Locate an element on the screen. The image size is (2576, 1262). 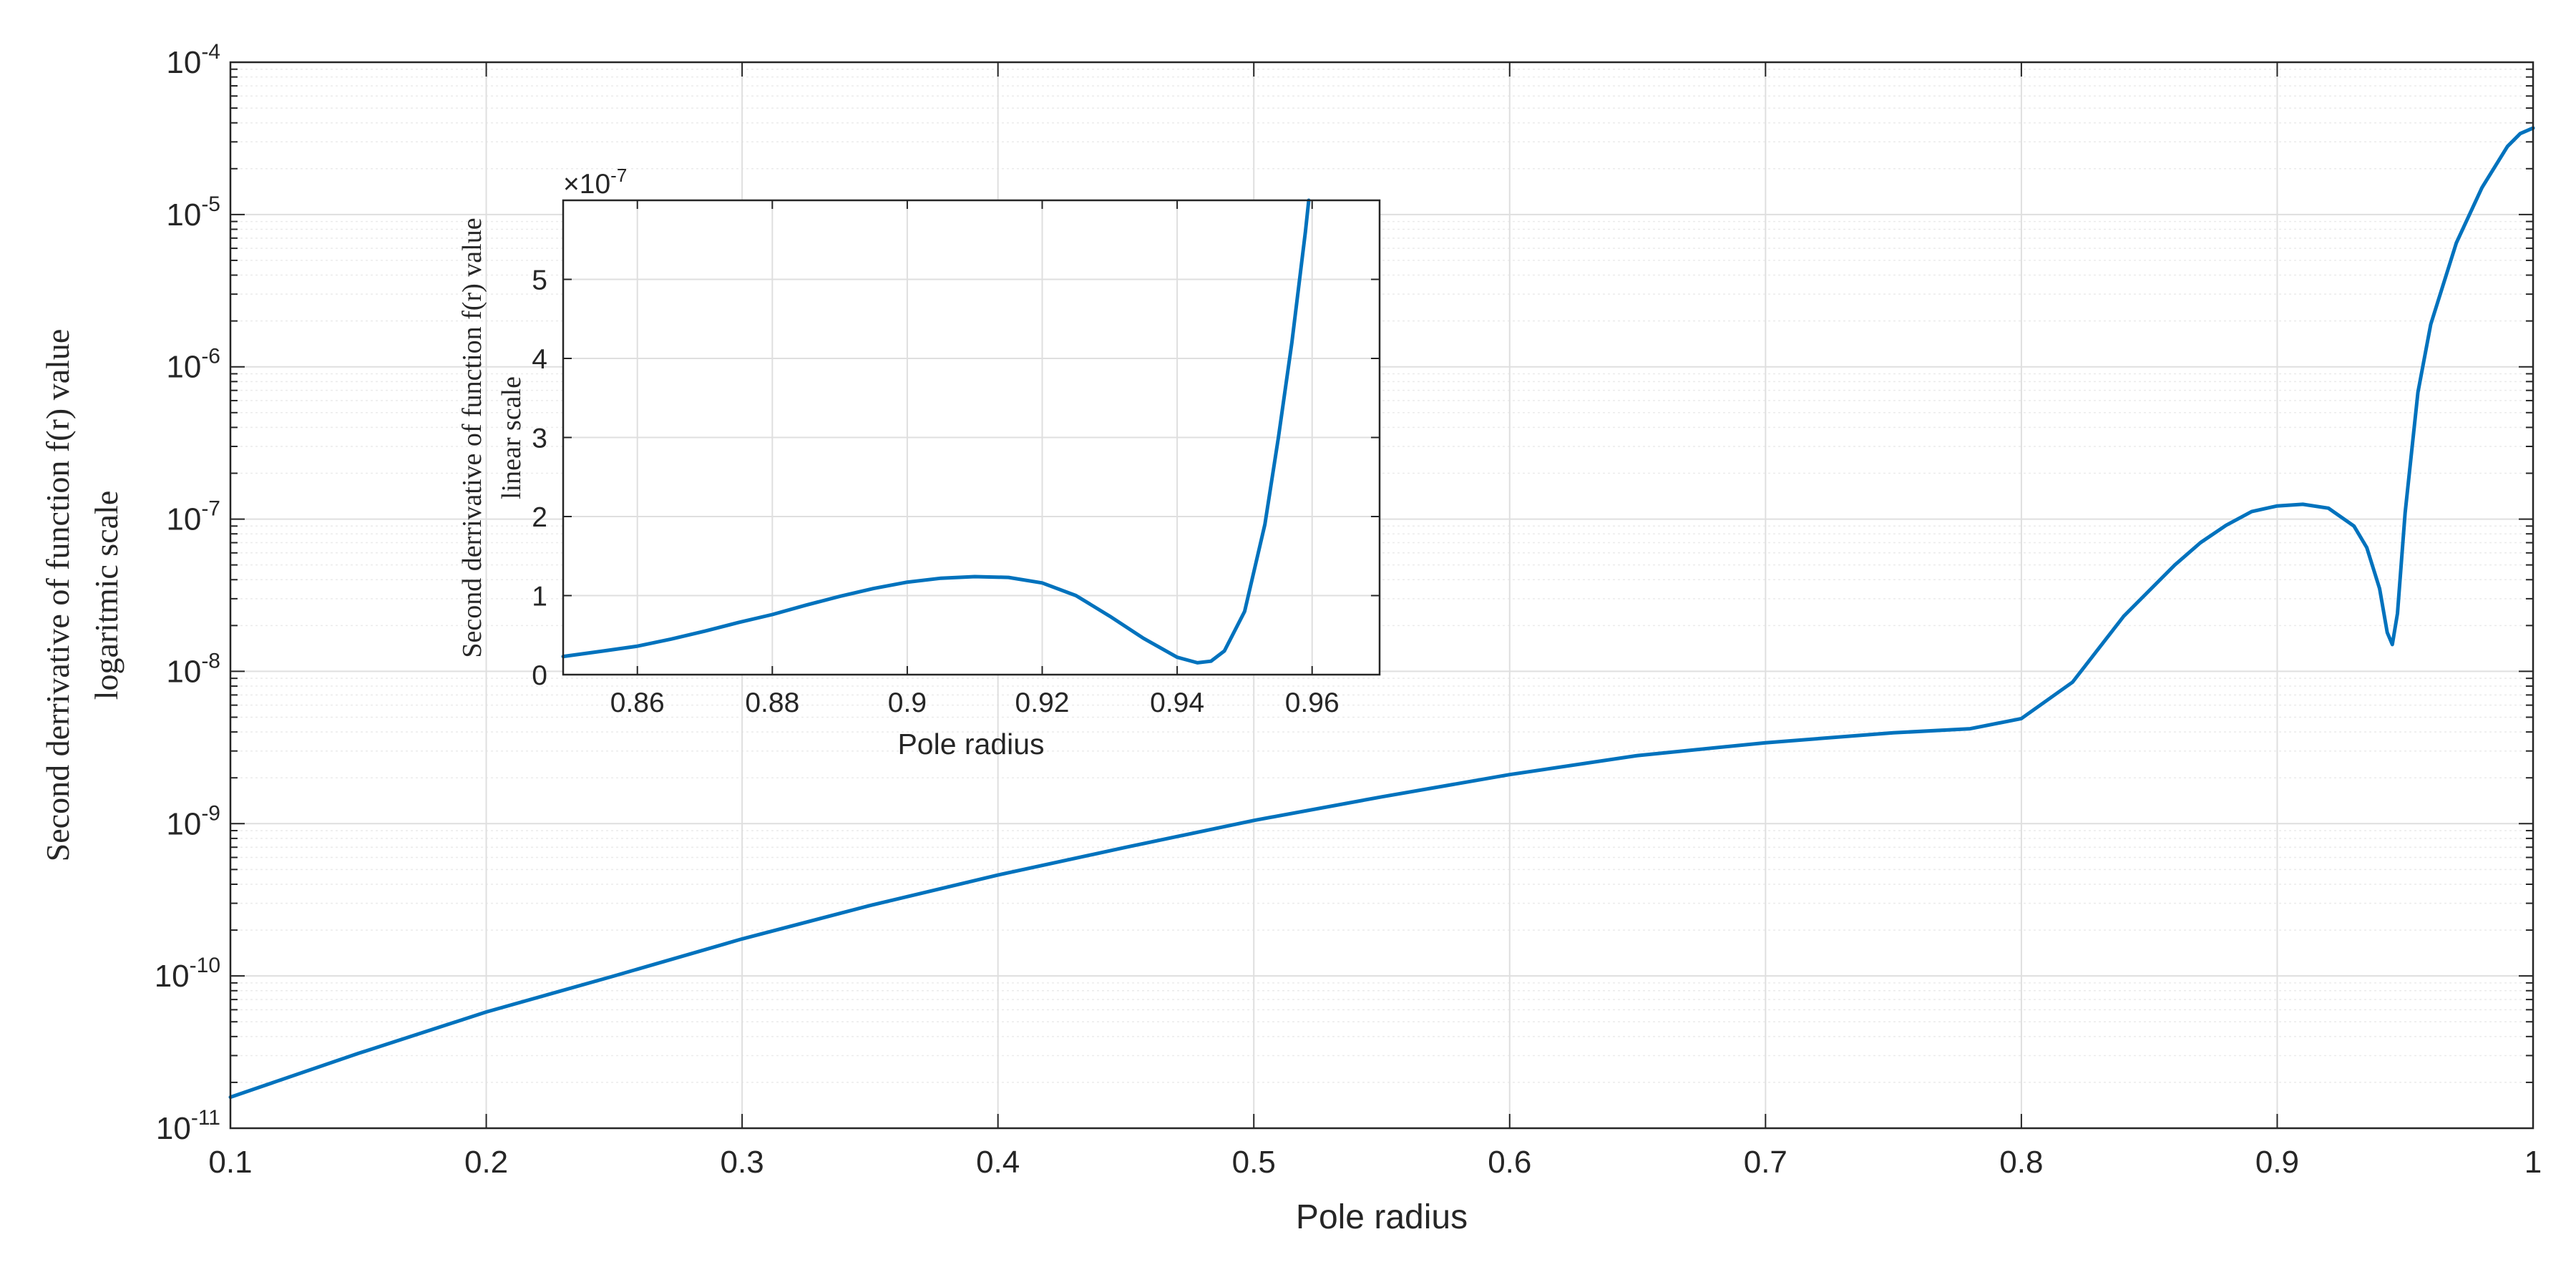
inset-ticks is located at coordinates (971, 437).